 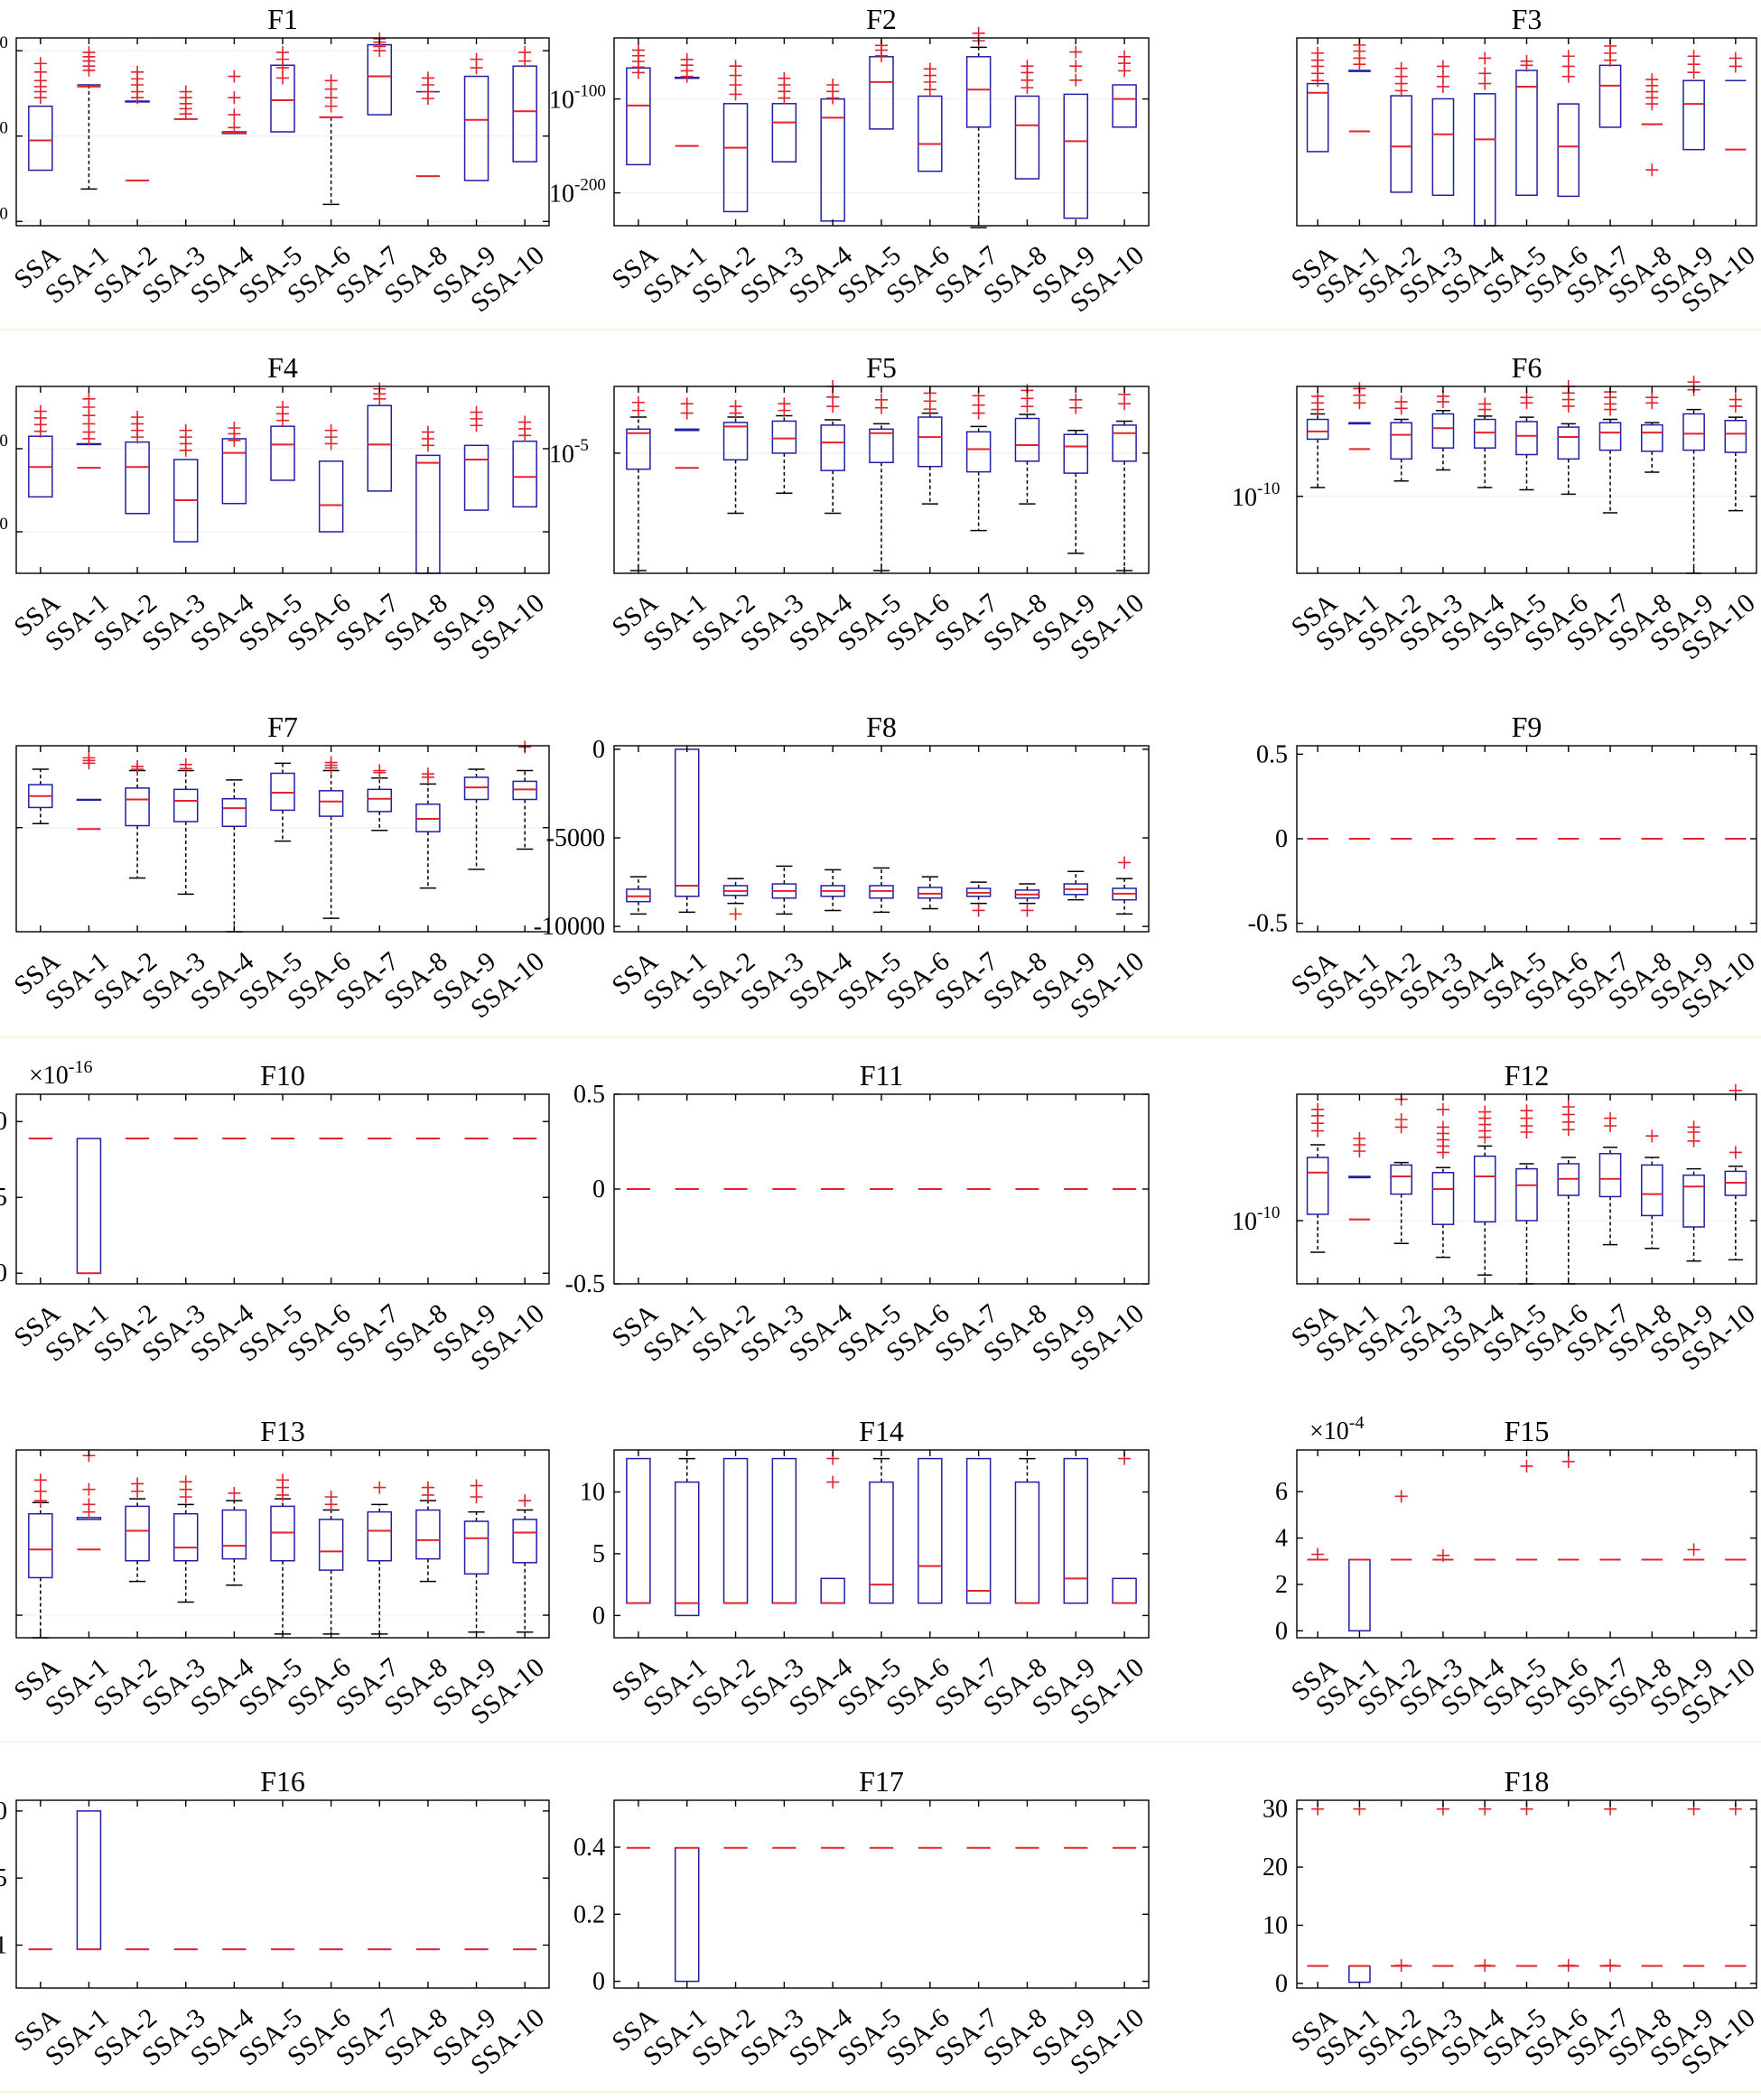 I want to click on y-tick-label: 2, so click(x=1281, y=1585).